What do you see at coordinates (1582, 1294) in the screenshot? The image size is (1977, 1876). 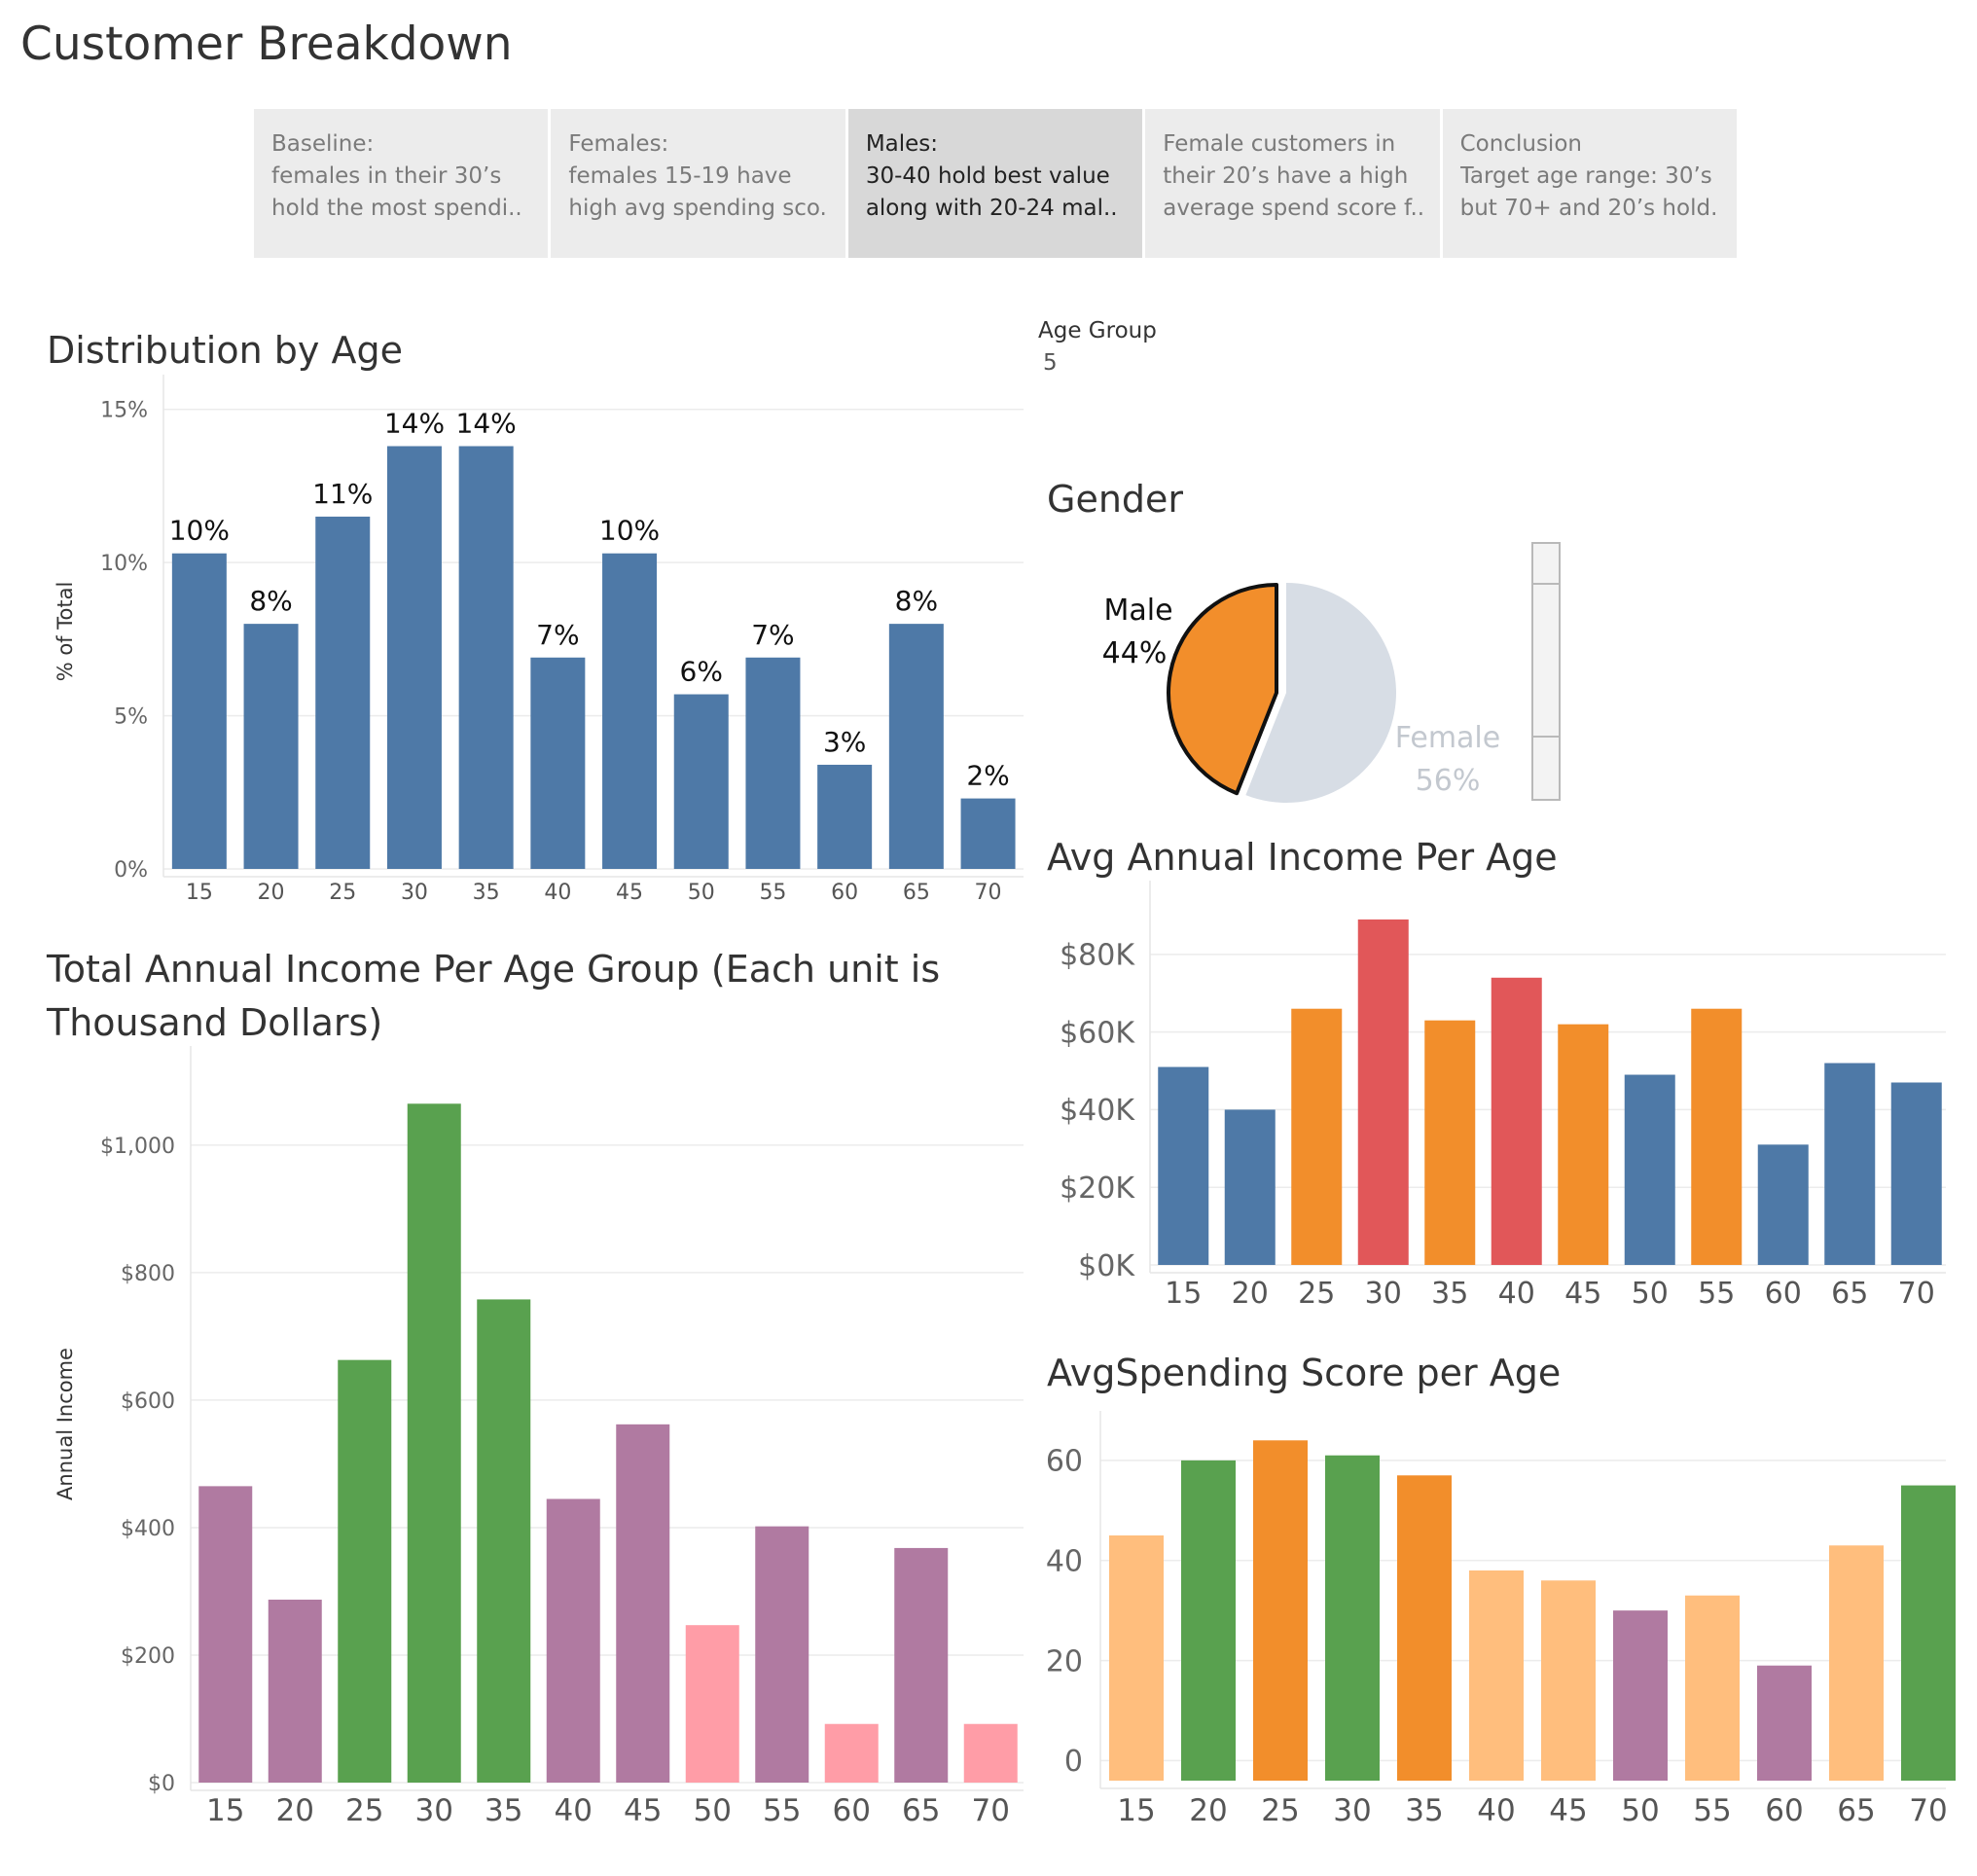 I see `avg_income-x-tick-label: 45` at bounding box center [1582, 1294].